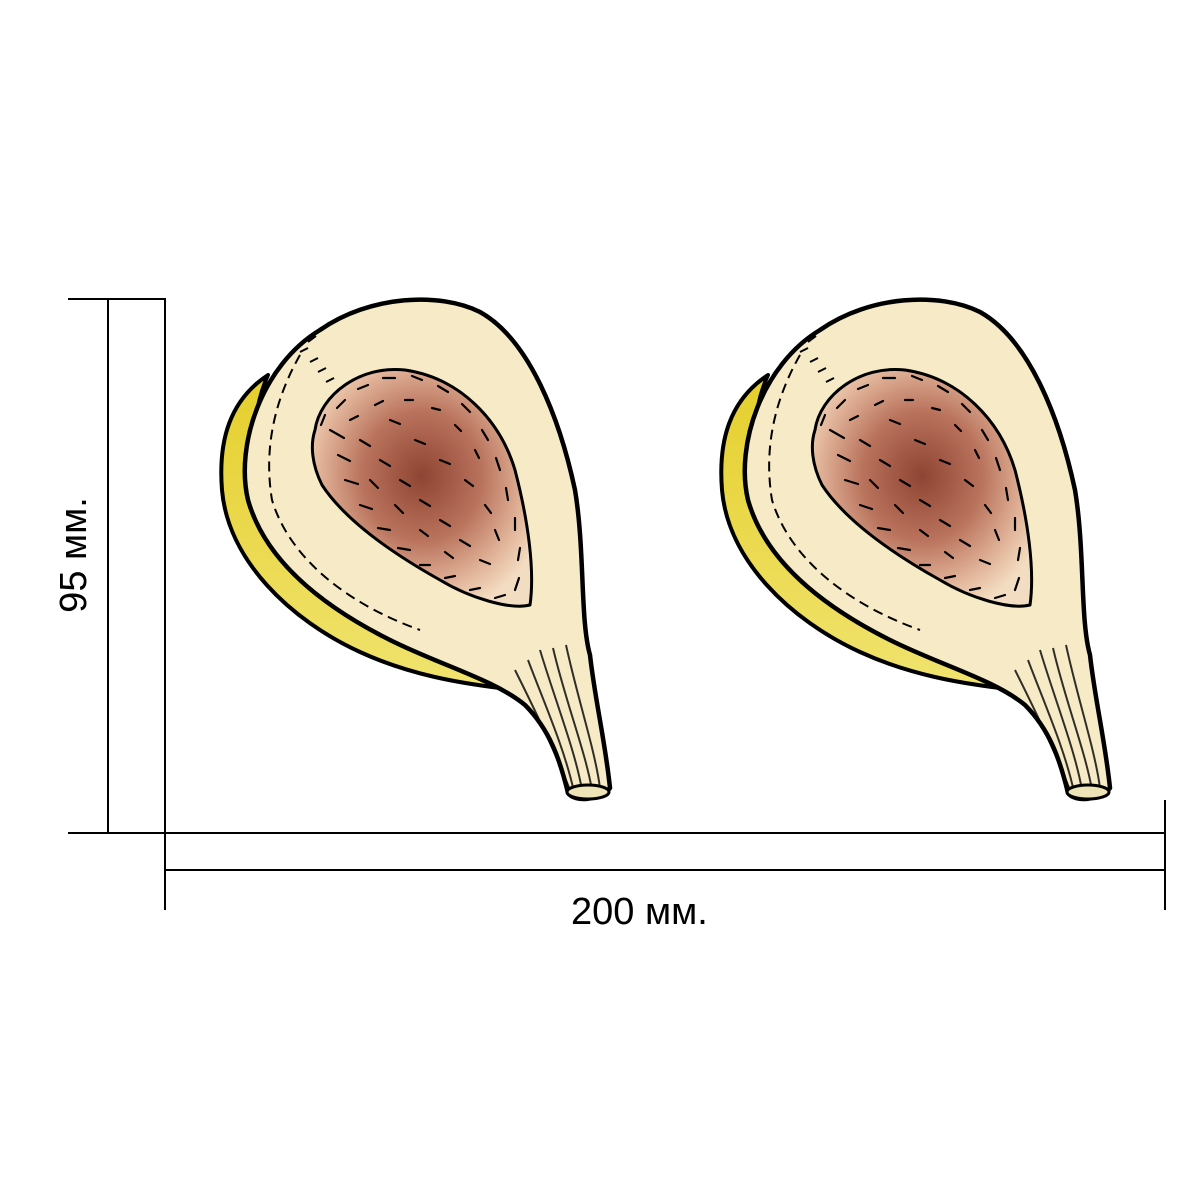  I want to click on fig-half-illustration-left, so click(415, 549).